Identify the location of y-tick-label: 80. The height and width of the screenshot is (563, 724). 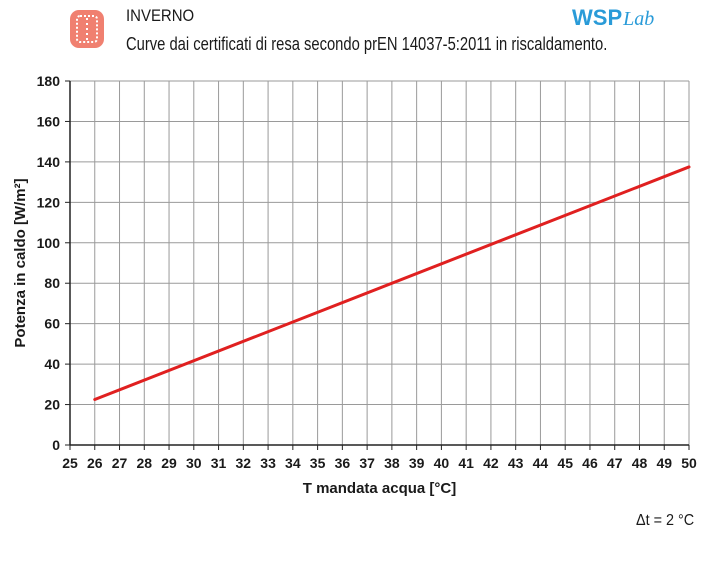
(52, 283).